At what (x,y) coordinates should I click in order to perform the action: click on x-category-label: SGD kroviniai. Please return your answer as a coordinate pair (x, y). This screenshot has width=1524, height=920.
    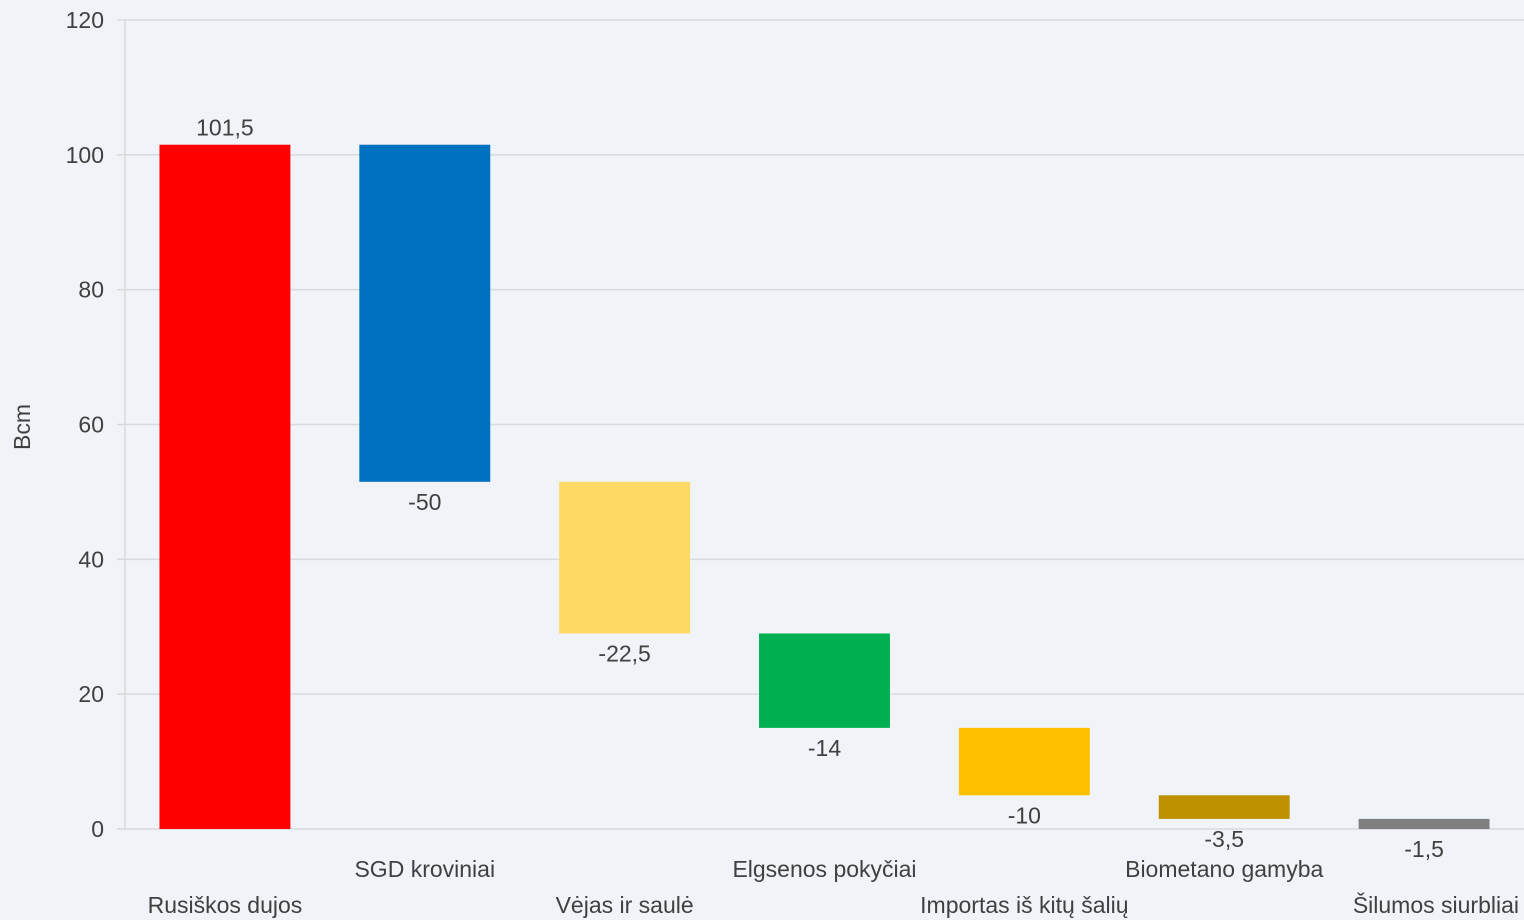
    Looking at the image, I should click on (424, 869).